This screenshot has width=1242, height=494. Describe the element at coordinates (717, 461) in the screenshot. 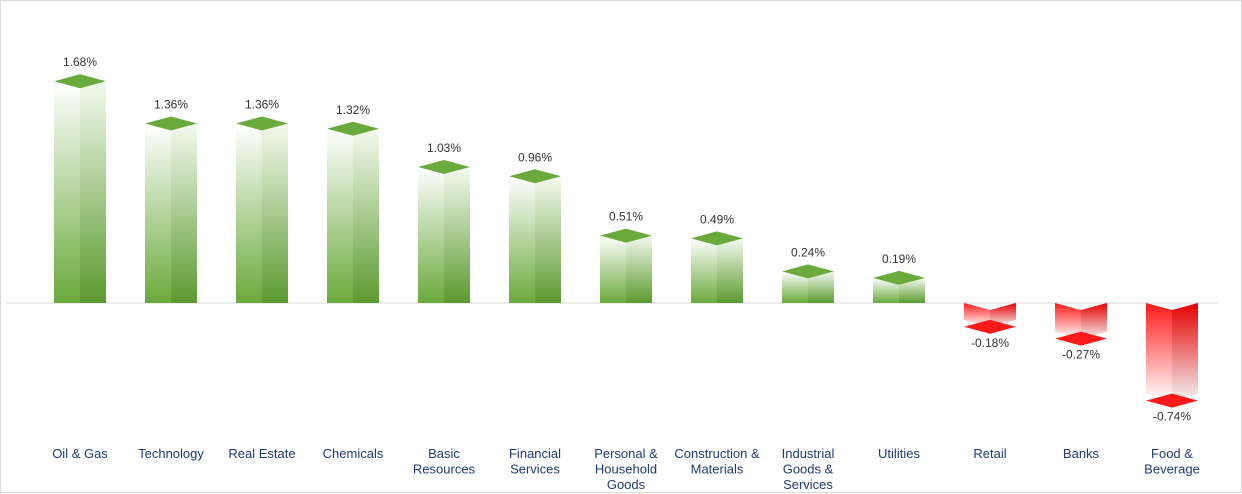

I see `category-label: Construction & Materials` at that location.